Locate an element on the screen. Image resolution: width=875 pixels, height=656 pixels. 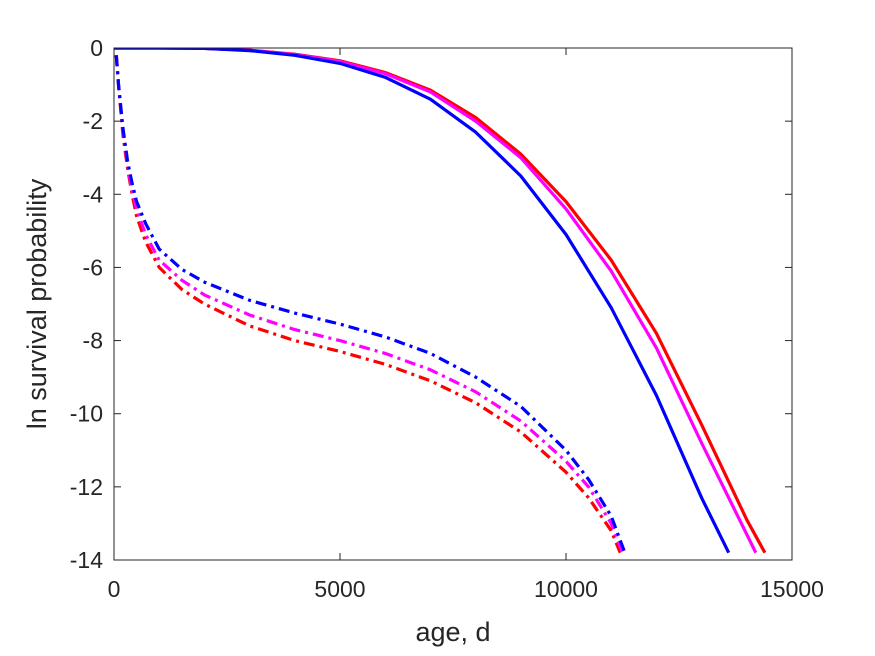
x-tick-label: 5000 is located at coordinates (339, 589).